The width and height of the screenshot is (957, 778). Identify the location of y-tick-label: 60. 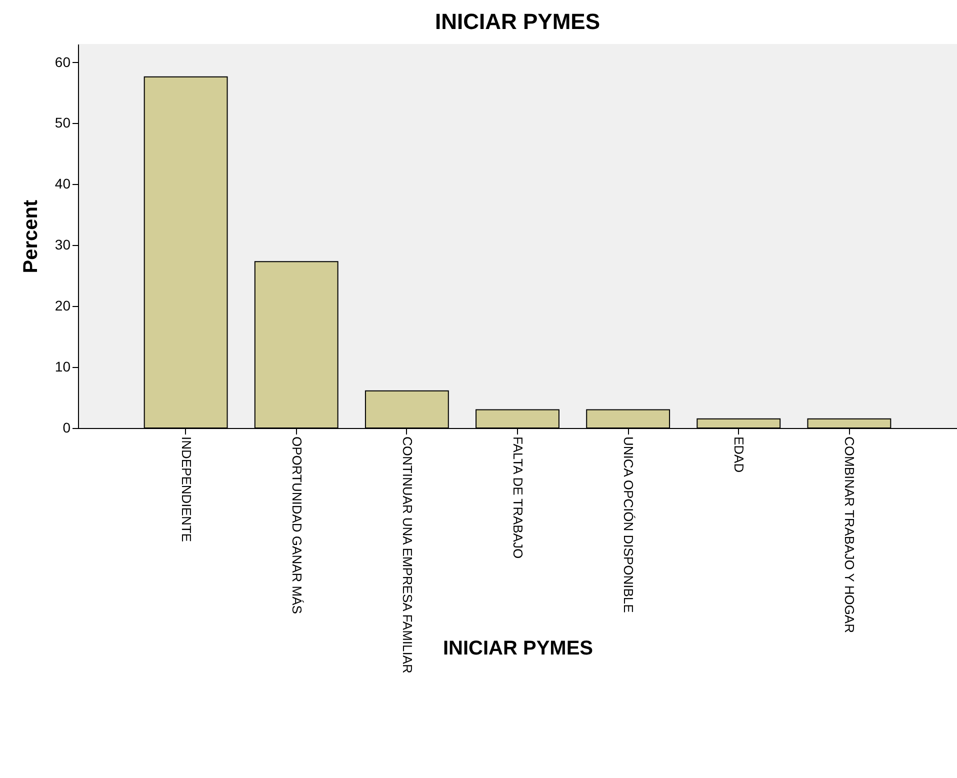
(62, 62).